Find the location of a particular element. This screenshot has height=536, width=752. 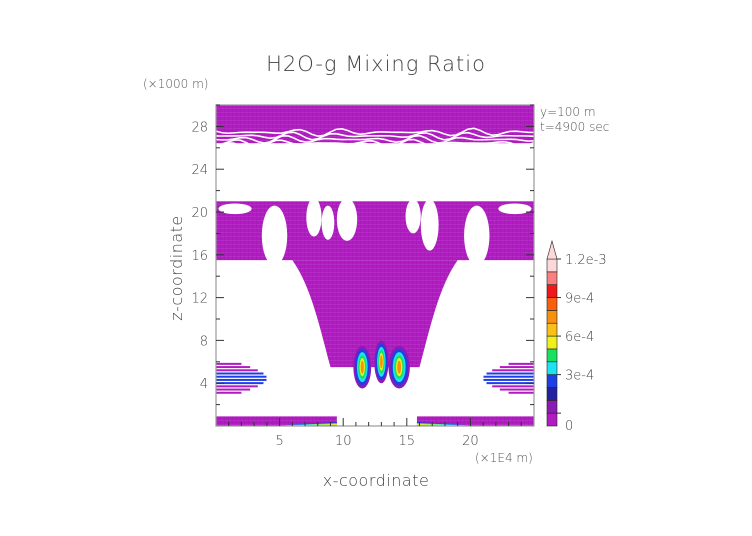

annotation-t: t=4900 sec is located at coordinates (574, 127).